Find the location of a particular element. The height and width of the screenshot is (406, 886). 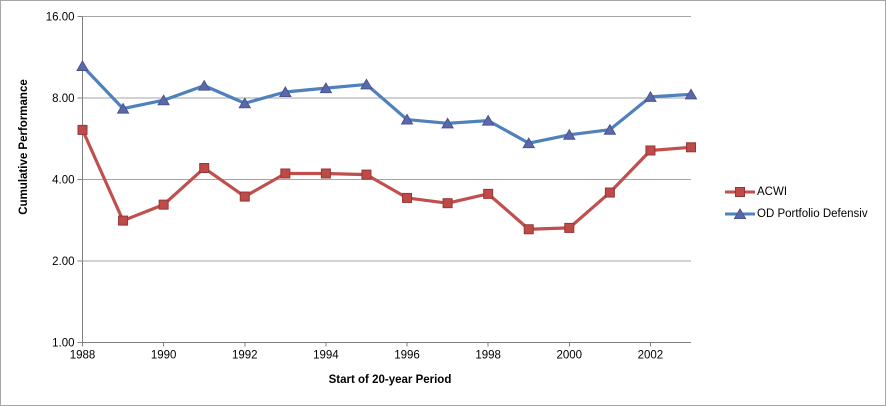

x-tick-label: 2002 is located at coordinates (651, 356).